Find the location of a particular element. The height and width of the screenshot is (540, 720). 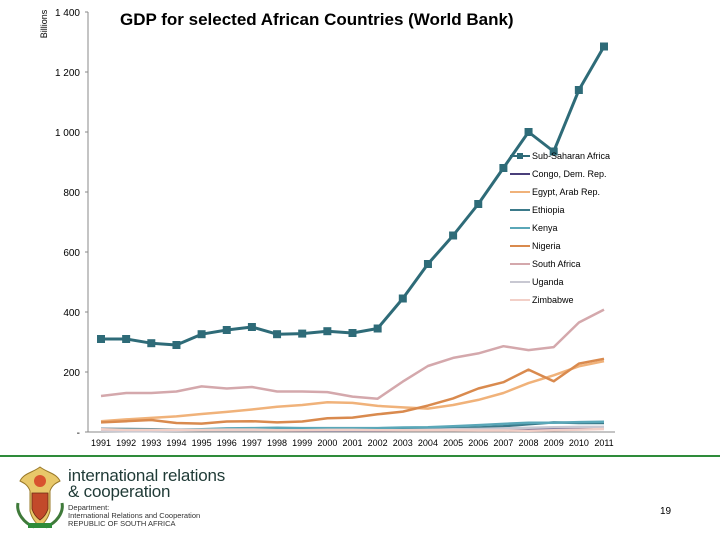

x-tick-label: 1996 is located at coordinates (227, 443).